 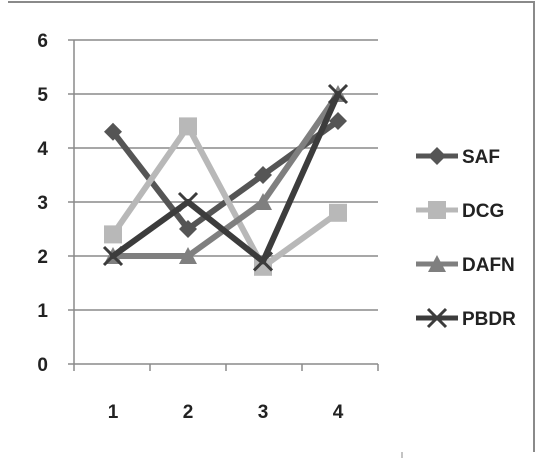 I want to click on x-tick-label-1: 1, so click(x=113, y=412).